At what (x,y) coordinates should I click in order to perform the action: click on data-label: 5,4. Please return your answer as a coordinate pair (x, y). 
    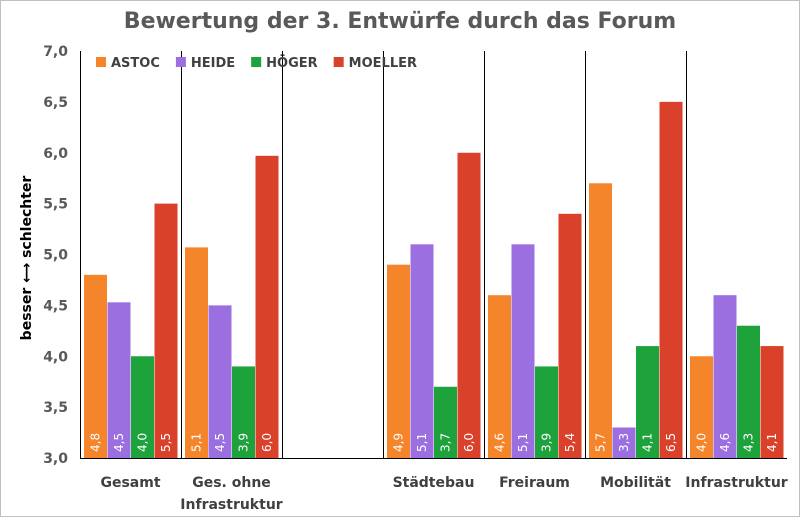
    Looking at the image, I should click on (570, 442).